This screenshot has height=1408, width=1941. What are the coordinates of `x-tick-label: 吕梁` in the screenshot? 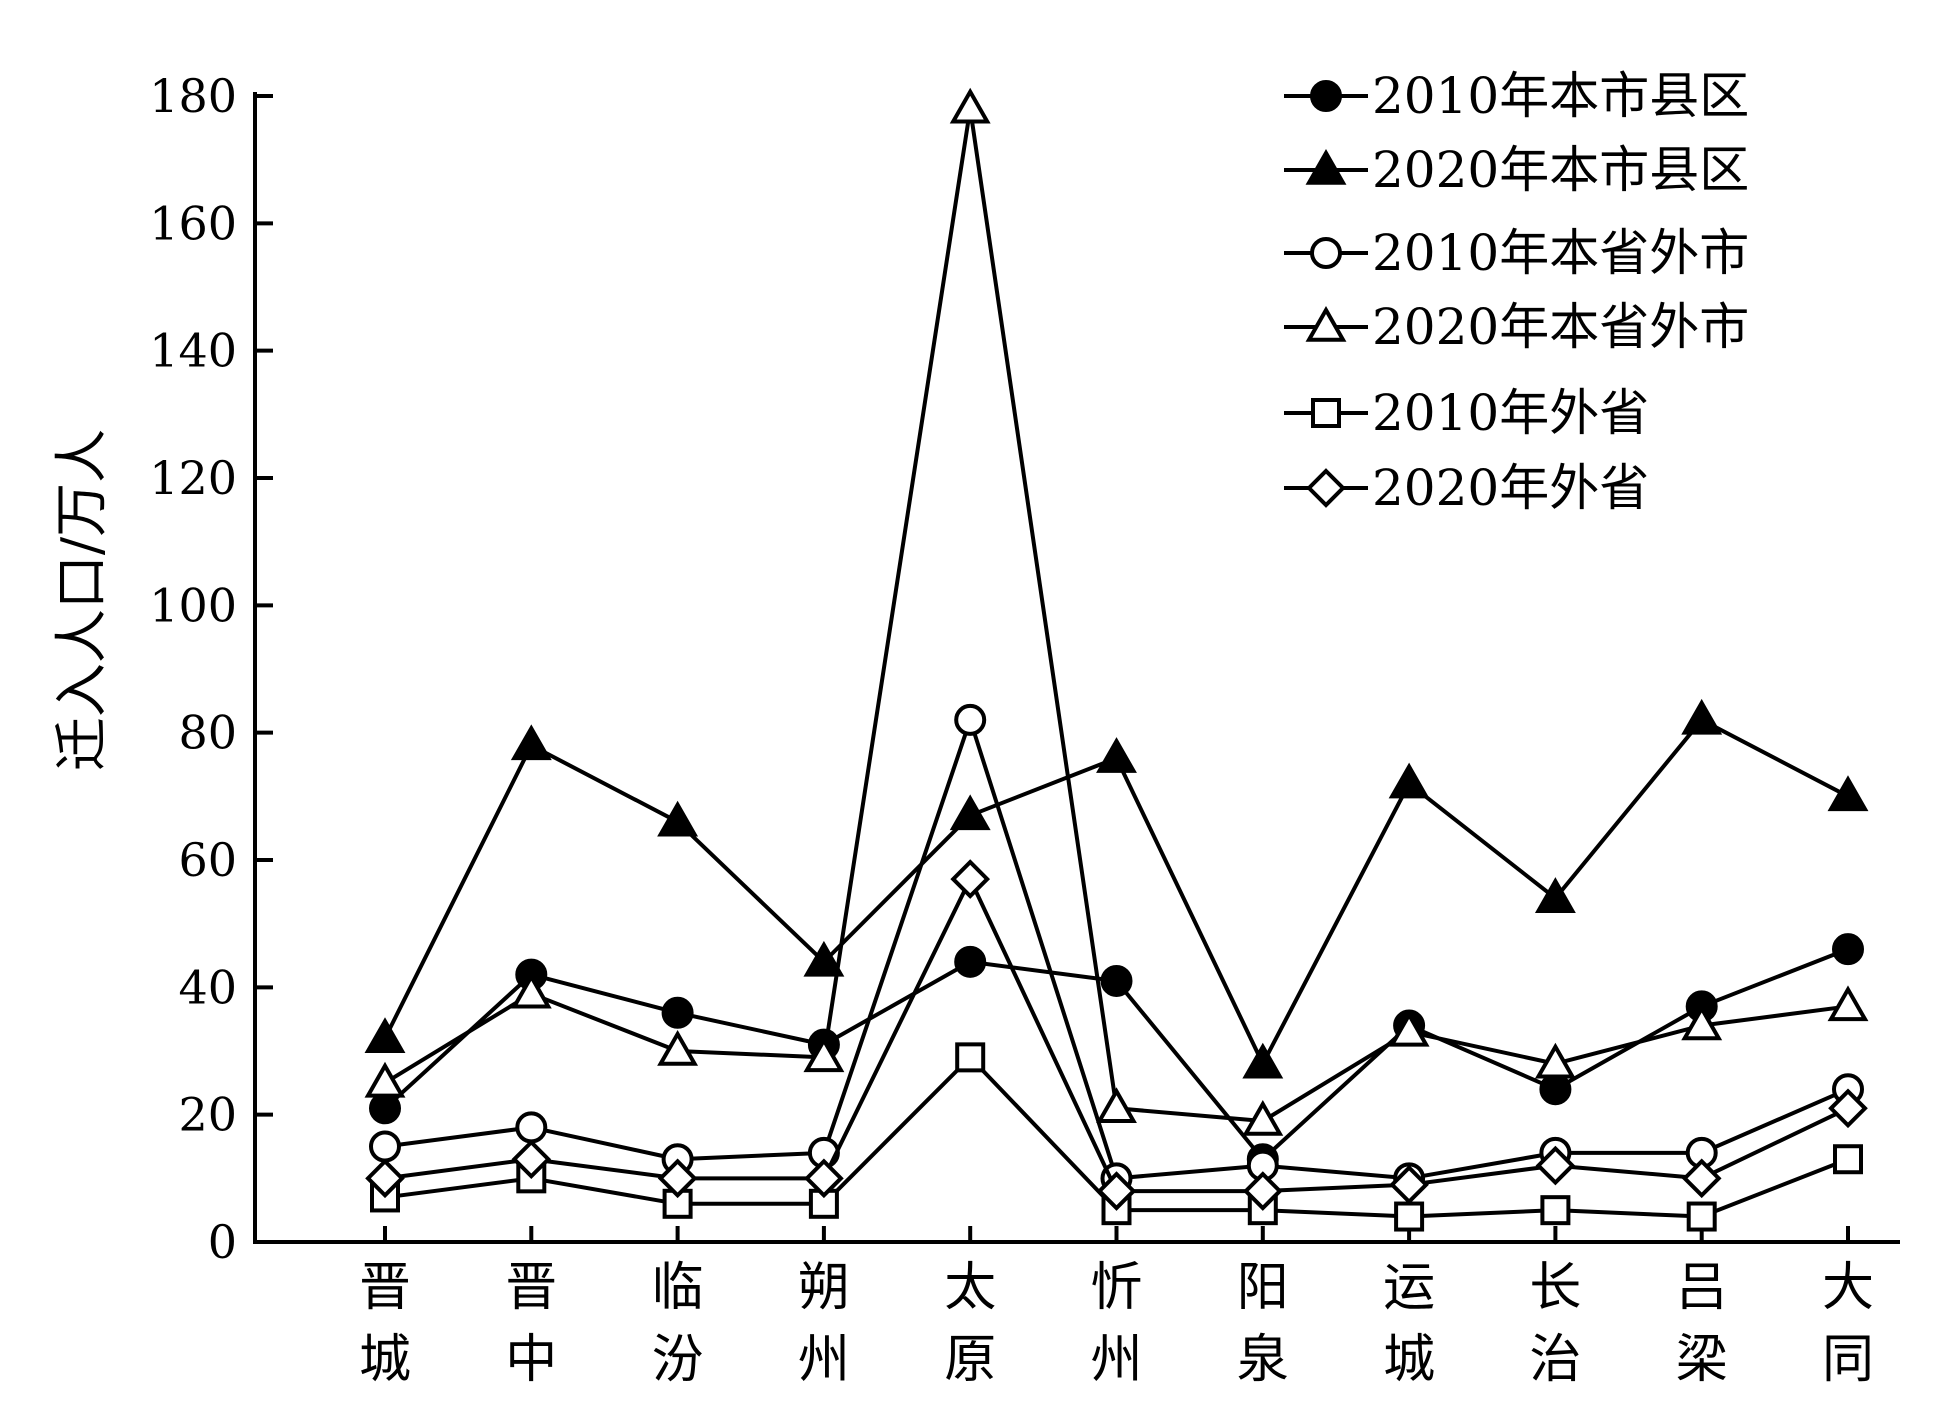 It's located at (1702, 1324).